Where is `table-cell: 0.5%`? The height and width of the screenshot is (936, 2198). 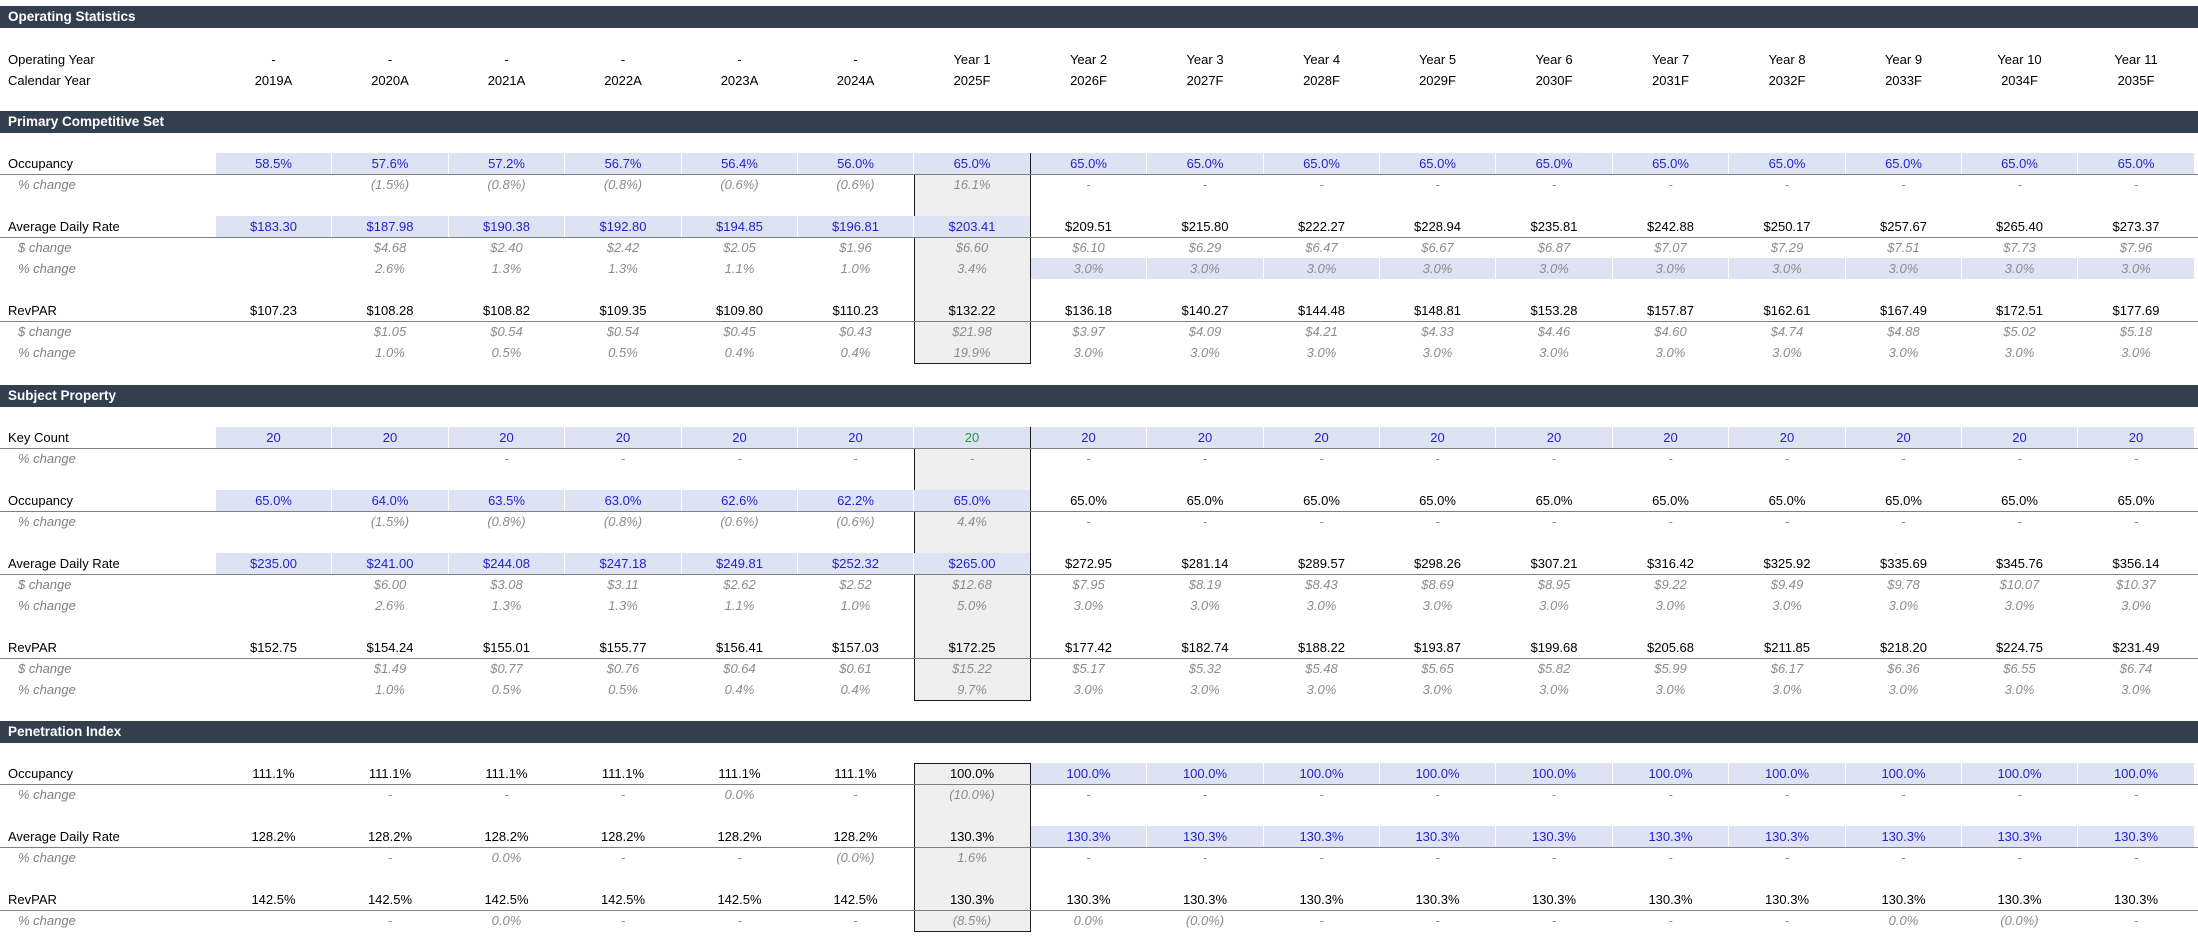 table-cell: 0.5% is located at coordinates (506, 689).